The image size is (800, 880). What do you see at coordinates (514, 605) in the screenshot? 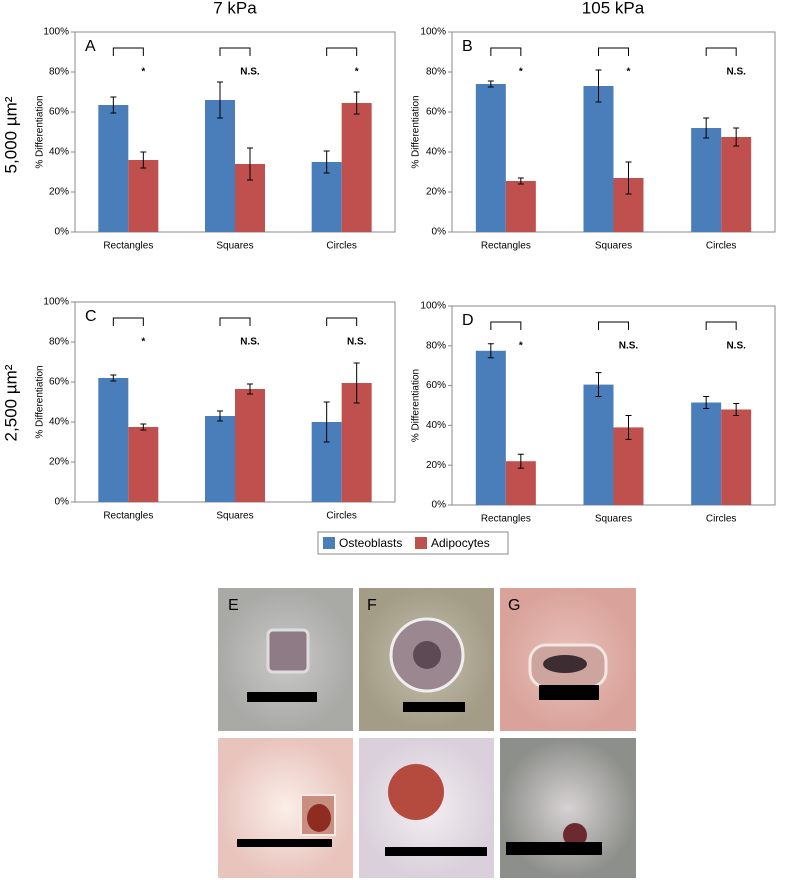
I see `image-label: G` at bounding box center [514, 605].